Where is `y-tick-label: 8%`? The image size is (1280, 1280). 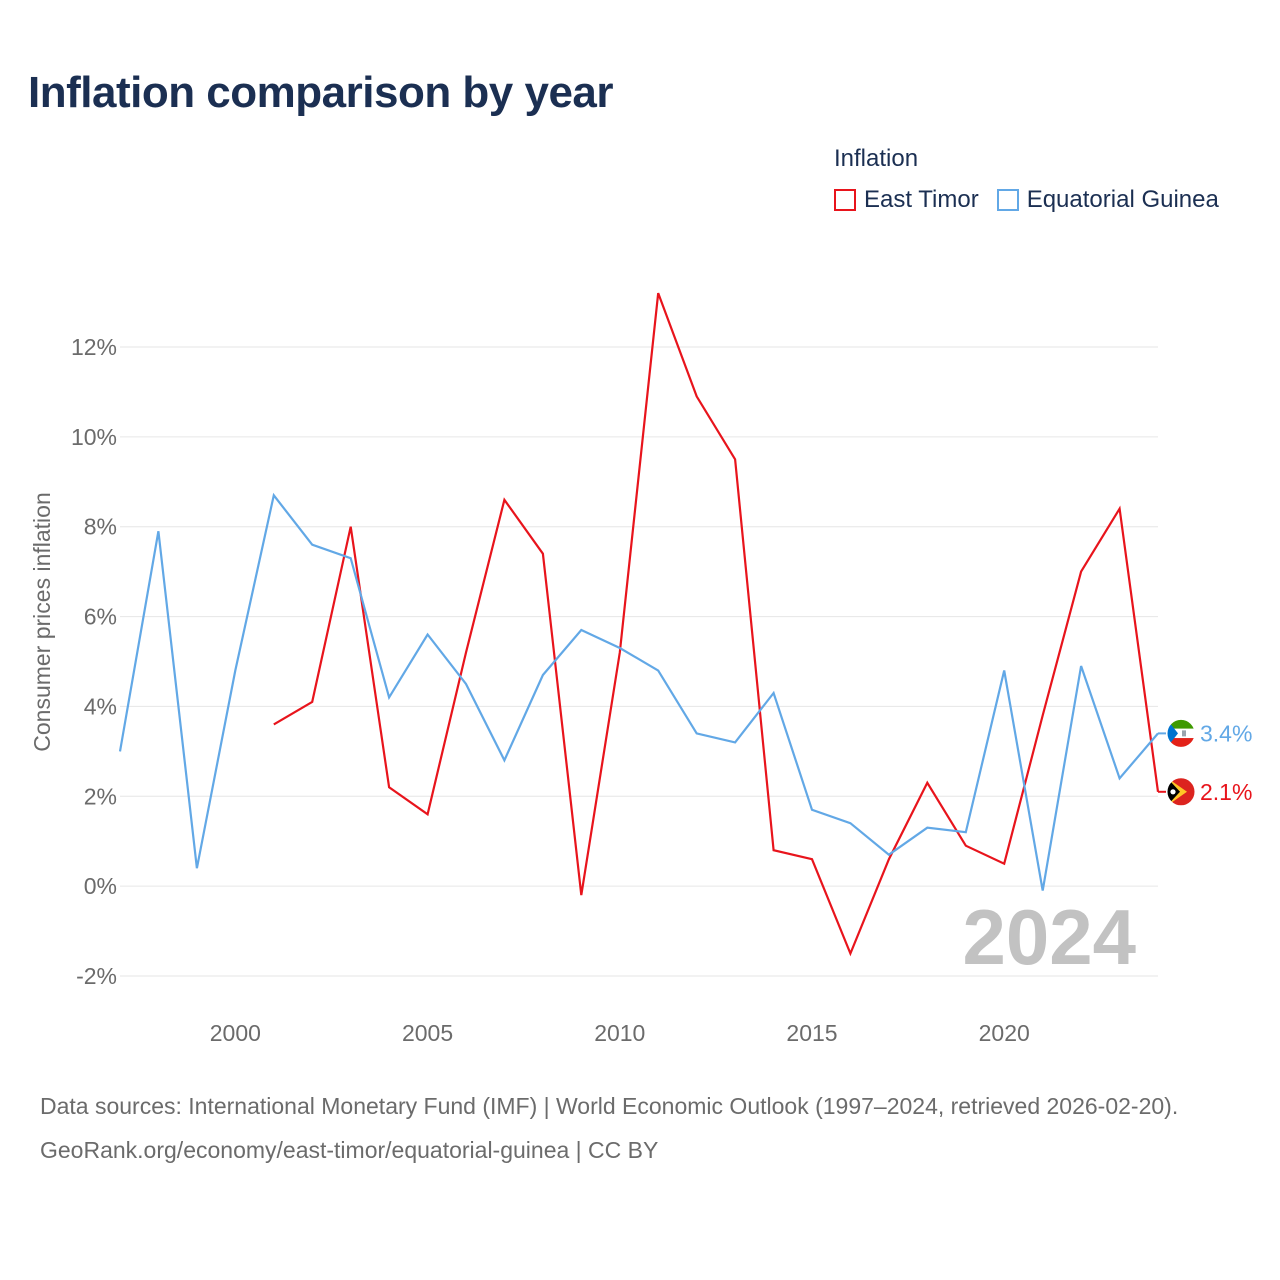 y-tick-label: 8% is located at coordinates (100, 527).